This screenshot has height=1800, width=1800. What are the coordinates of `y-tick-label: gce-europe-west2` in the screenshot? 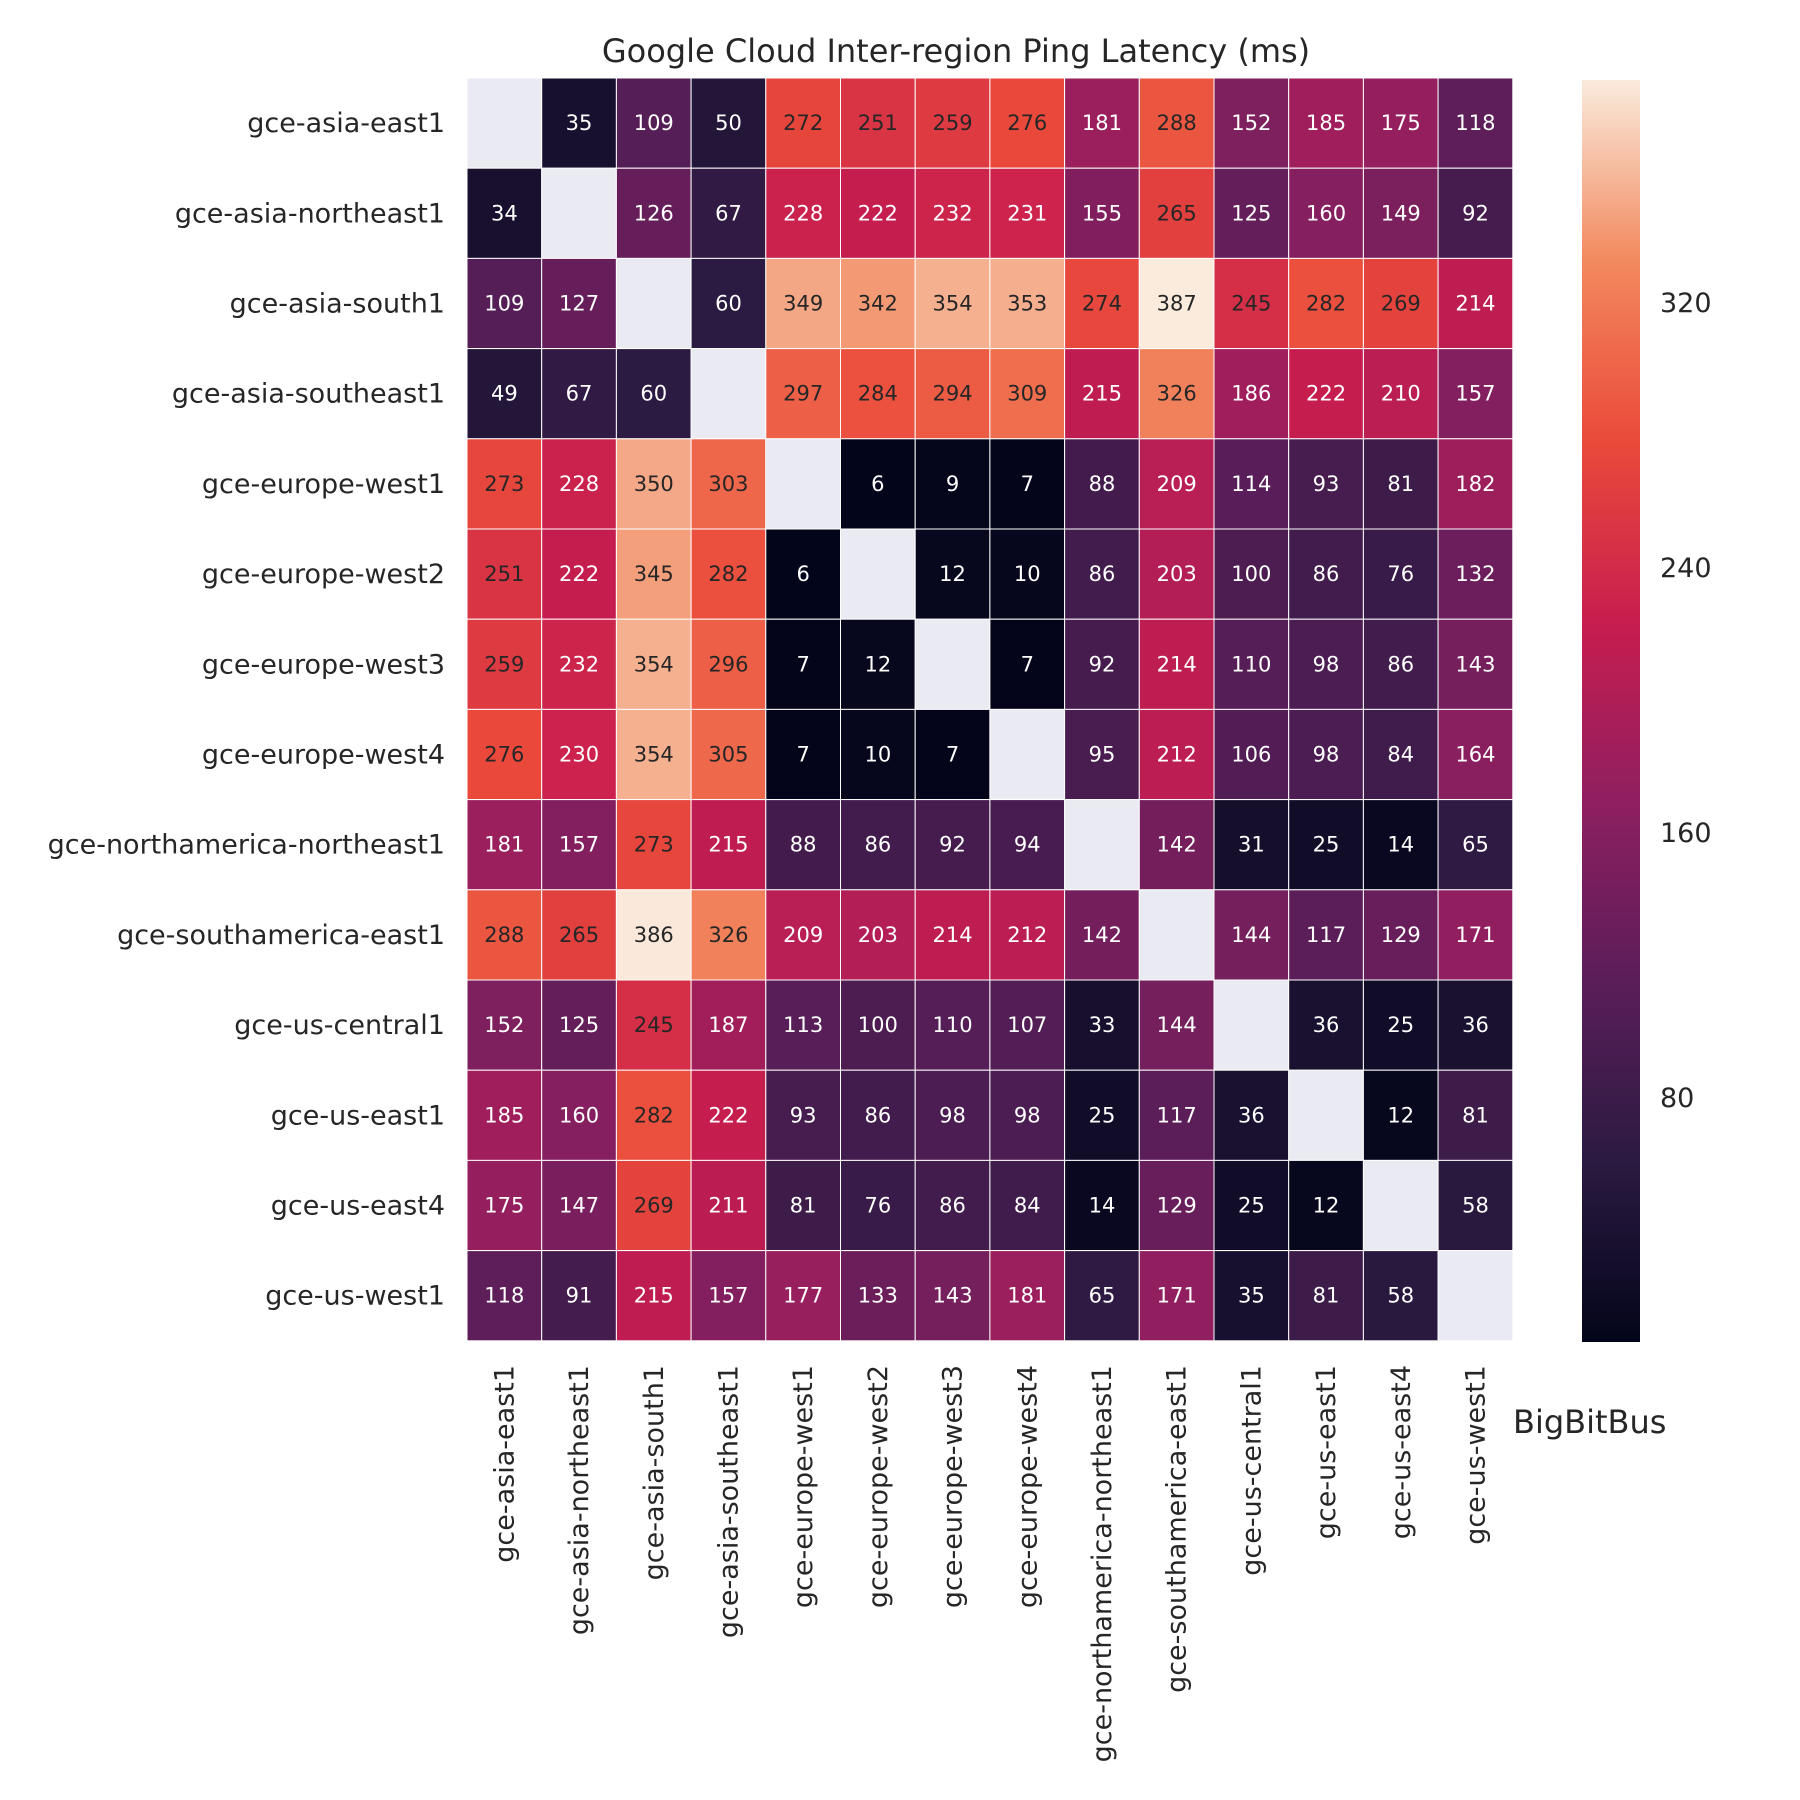 It's located at (323, 574).